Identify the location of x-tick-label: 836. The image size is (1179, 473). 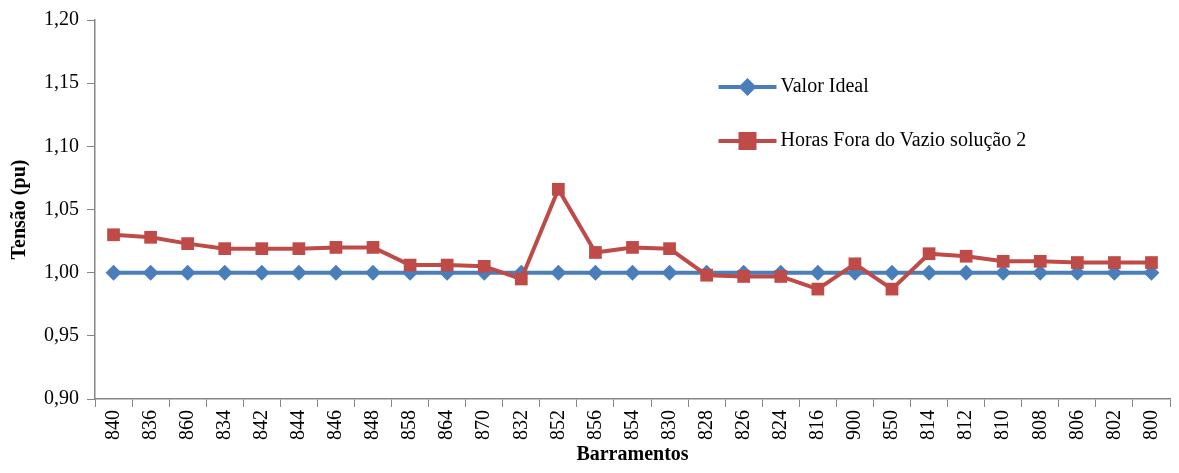
(148, 425).